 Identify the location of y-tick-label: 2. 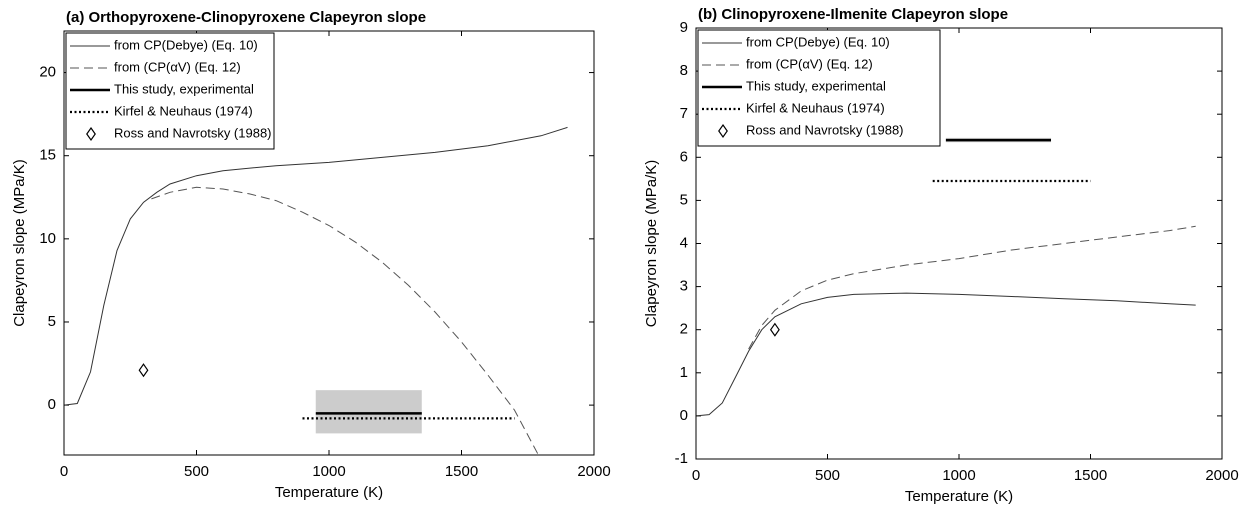
(684, 329).